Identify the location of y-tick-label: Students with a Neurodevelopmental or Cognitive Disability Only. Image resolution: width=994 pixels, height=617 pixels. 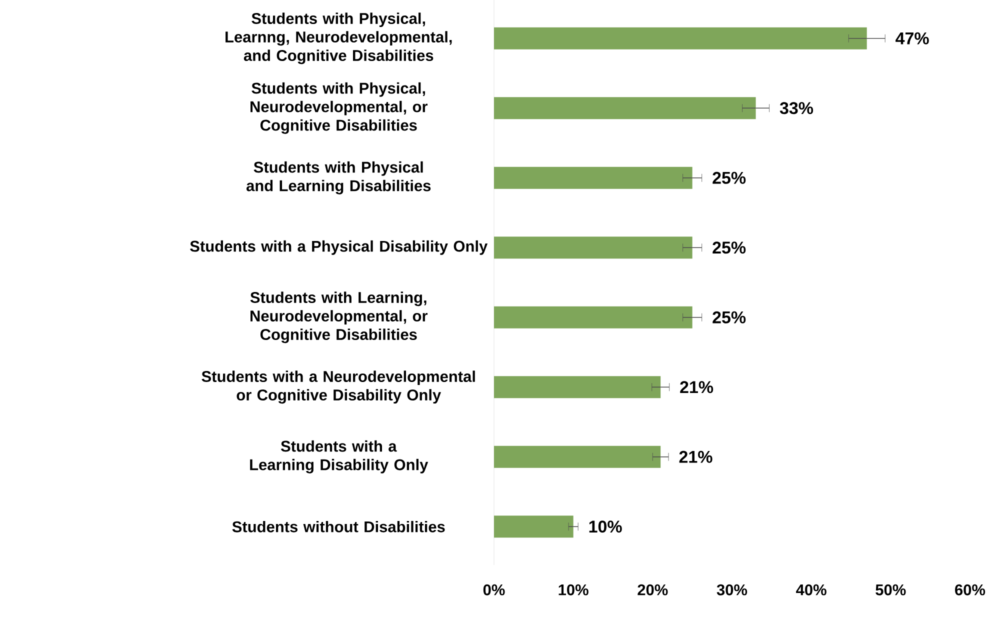
(338, 387).